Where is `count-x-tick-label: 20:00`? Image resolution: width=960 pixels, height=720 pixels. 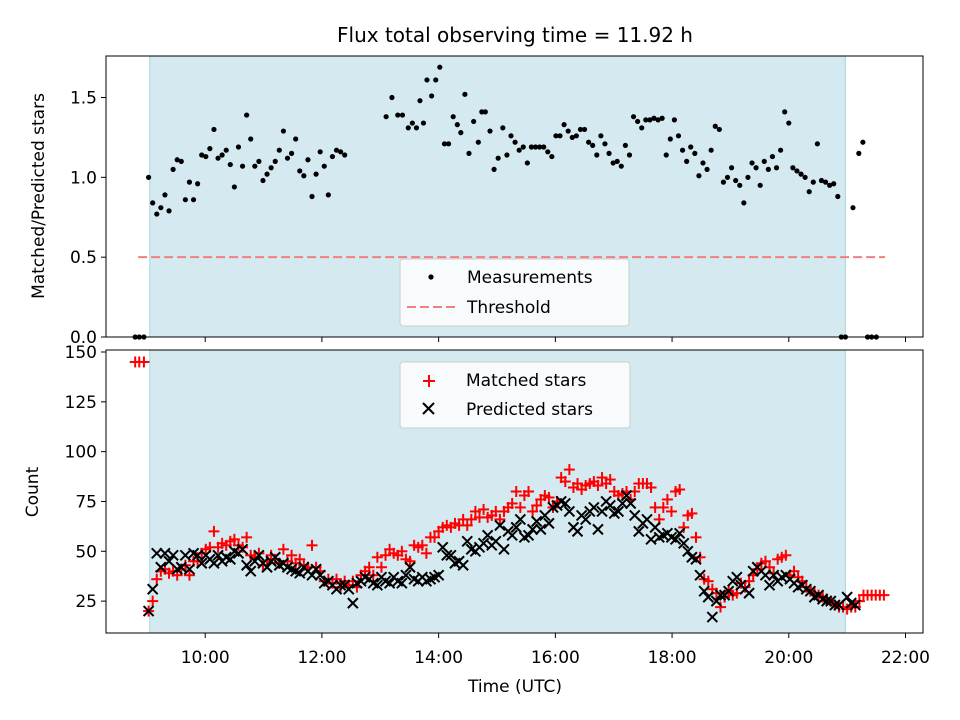 count-x-tick-label: 20:00 is located at coordinates (788, 658).